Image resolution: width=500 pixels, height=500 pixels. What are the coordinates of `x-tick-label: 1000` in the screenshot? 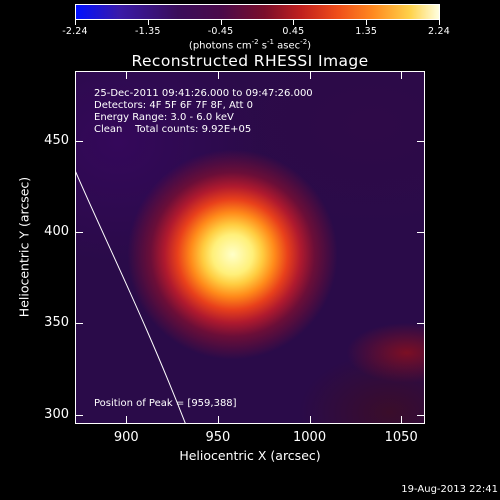 It's located at (310, 437).